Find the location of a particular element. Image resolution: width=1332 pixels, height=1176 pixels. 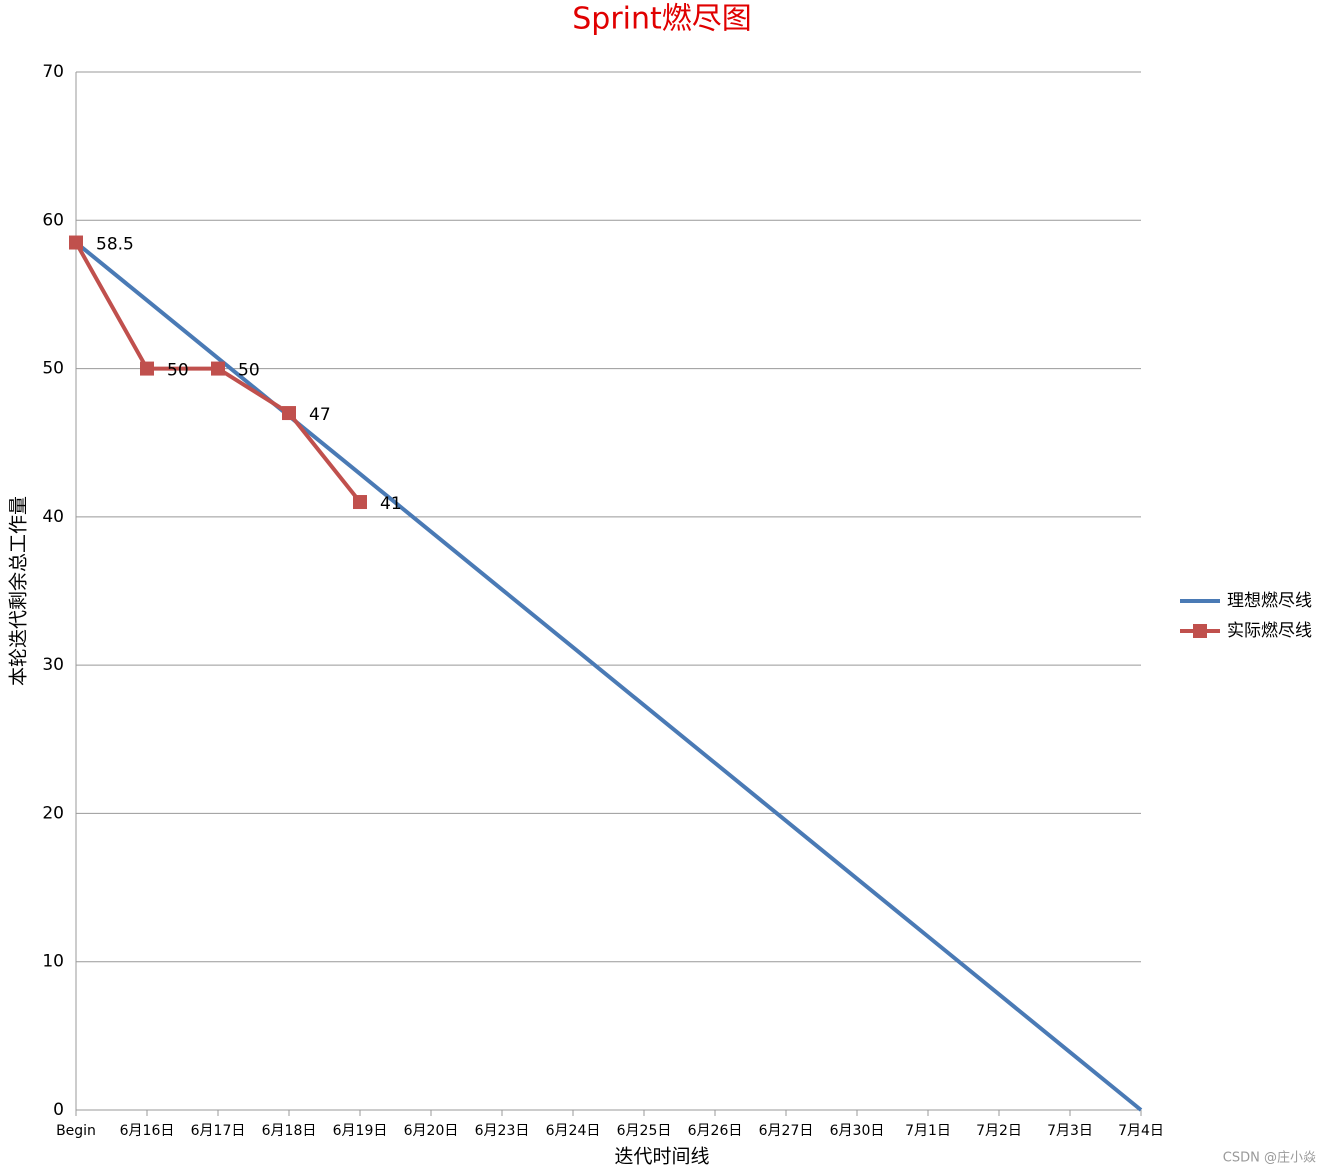

x-axis-label: 迭代时间线 is located at coordinates (661, 1157).